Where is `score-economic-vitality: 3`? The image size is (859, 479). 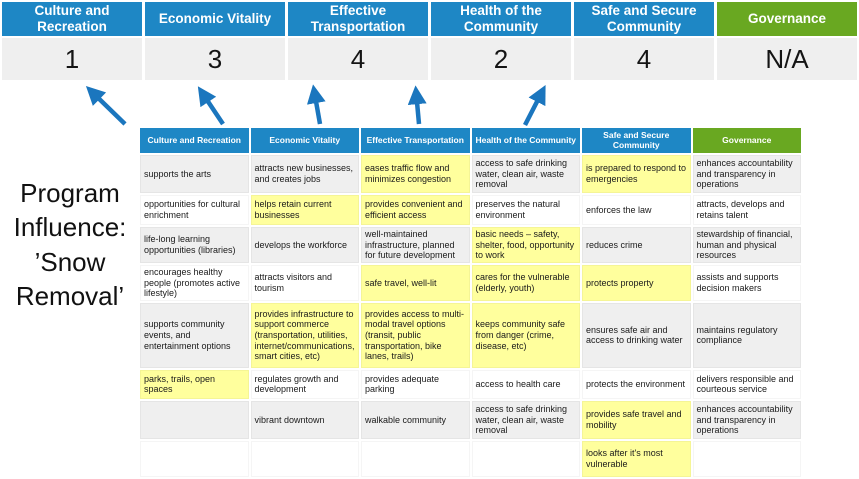 score-economic-vitality: 3 is located at coordinates (215, 59).